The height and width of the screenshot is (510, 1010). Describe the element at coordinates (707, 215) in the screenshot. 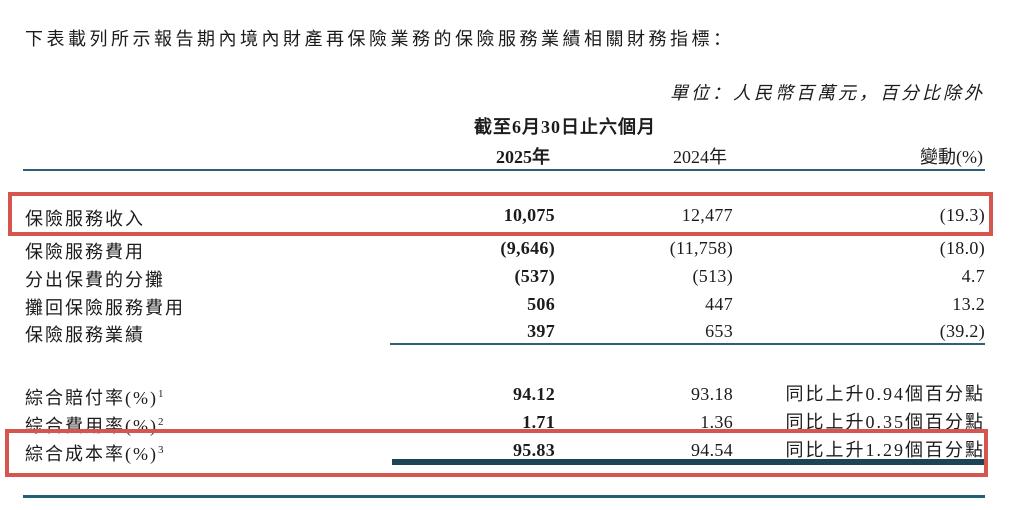

I see `value-2024: 12,477` at that location.